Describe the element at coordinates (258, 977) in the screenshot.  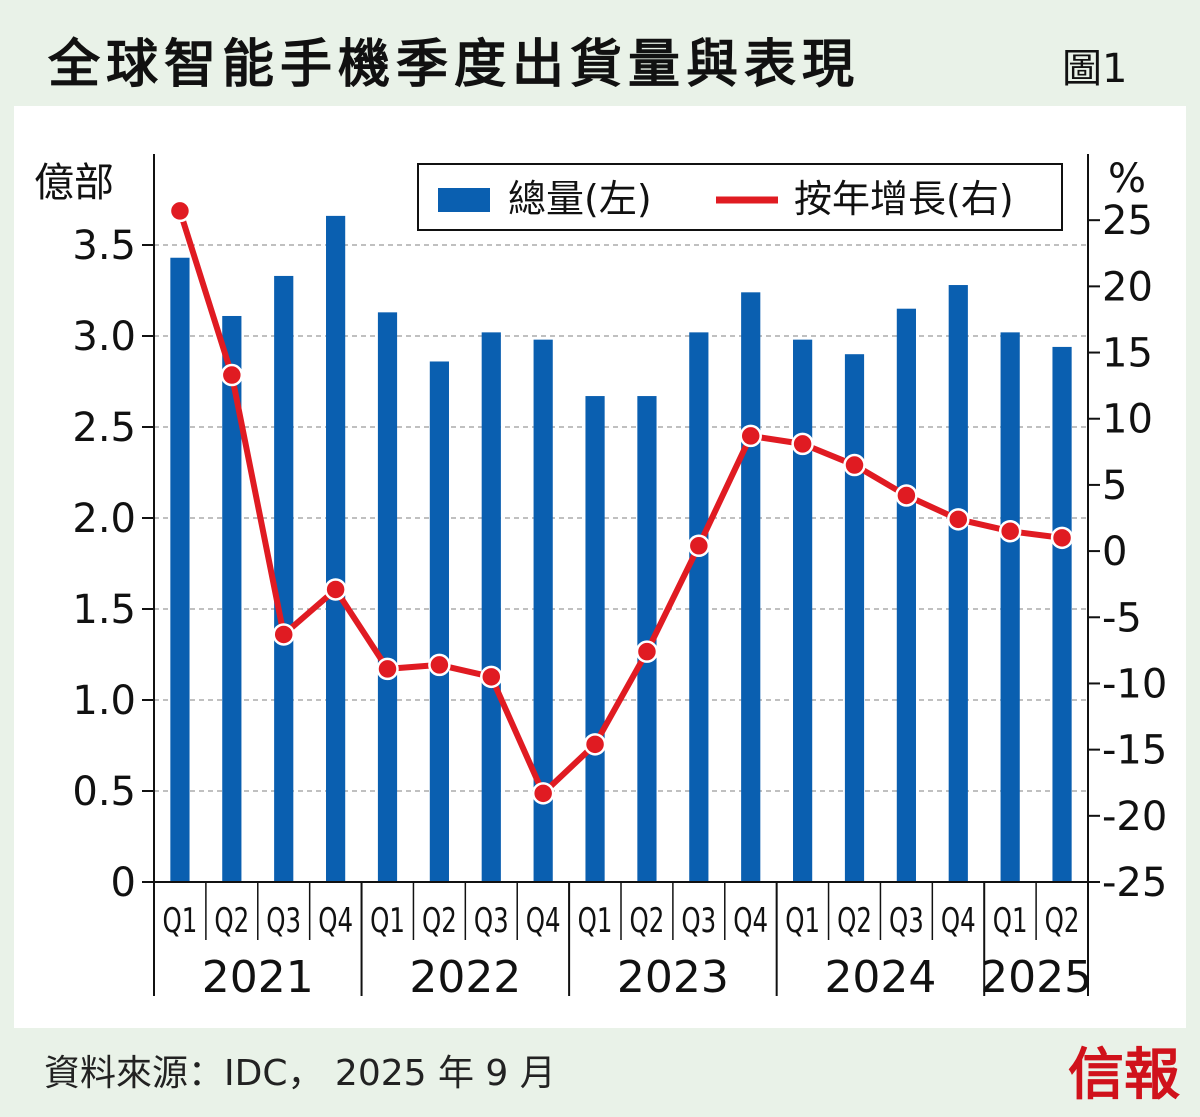
I see `year-label: 2021` at that location.